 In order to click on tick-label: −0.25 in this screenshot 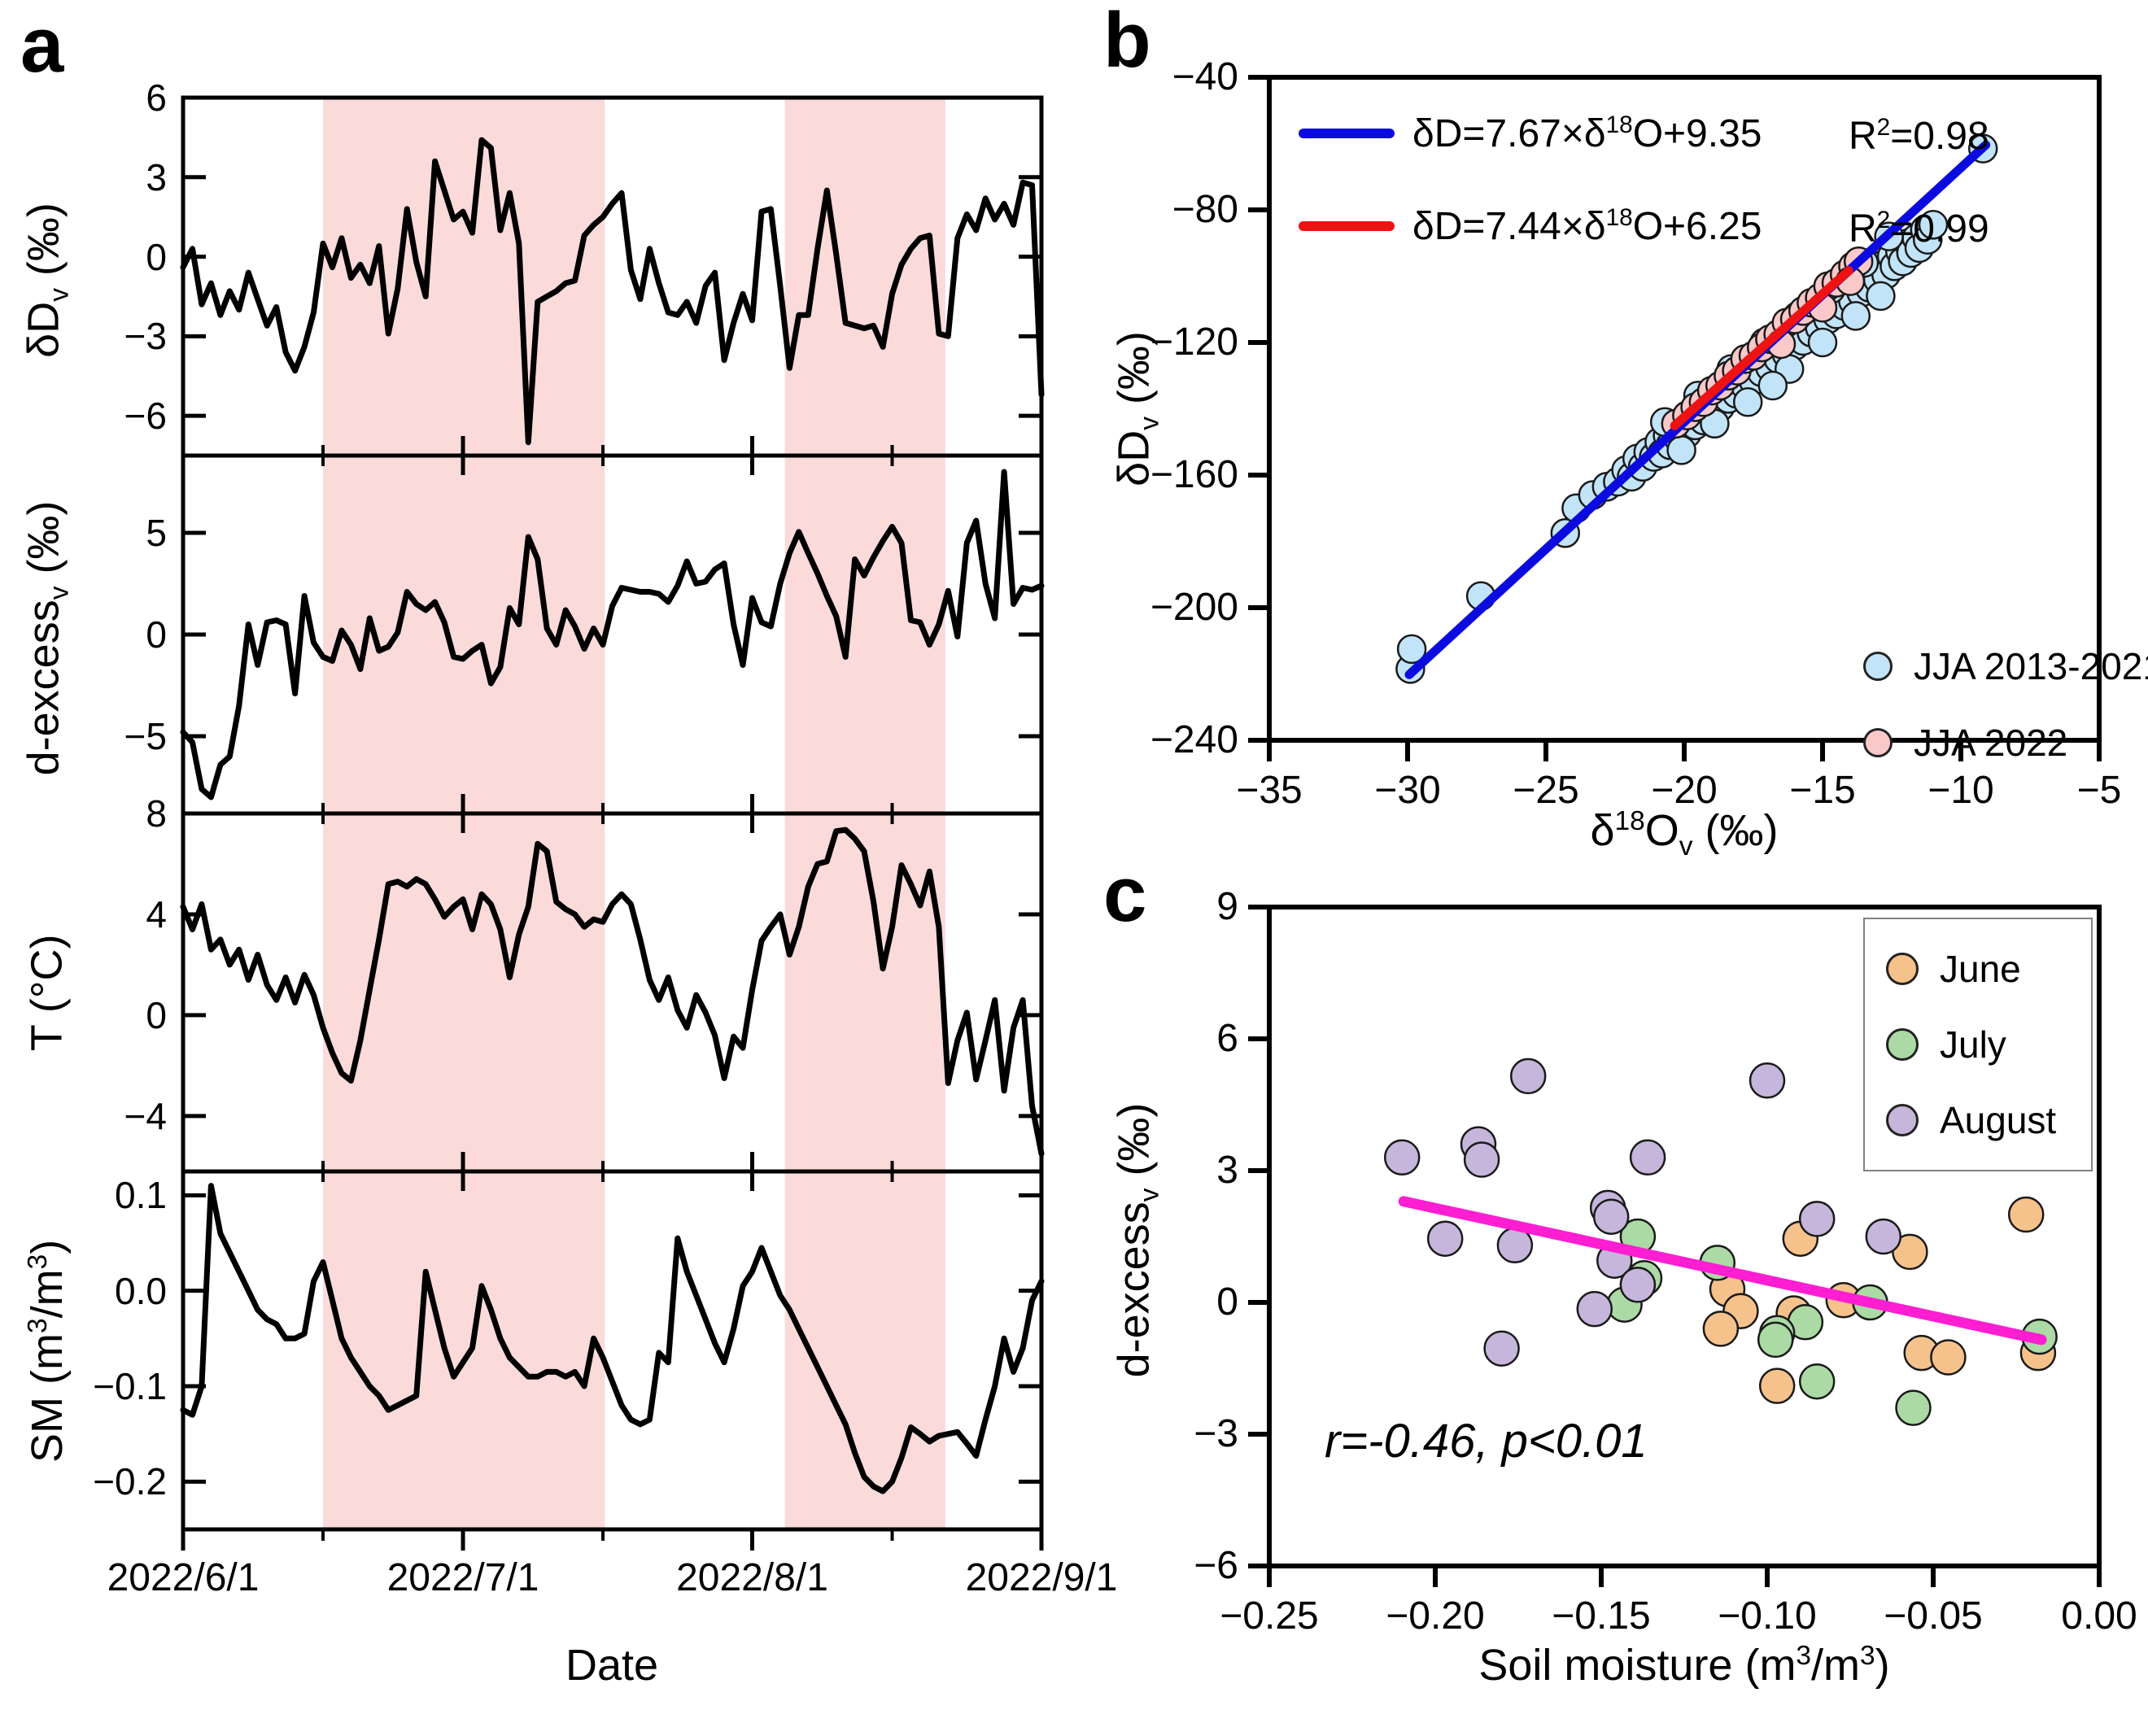, I will do `click(1269, 1616)`.